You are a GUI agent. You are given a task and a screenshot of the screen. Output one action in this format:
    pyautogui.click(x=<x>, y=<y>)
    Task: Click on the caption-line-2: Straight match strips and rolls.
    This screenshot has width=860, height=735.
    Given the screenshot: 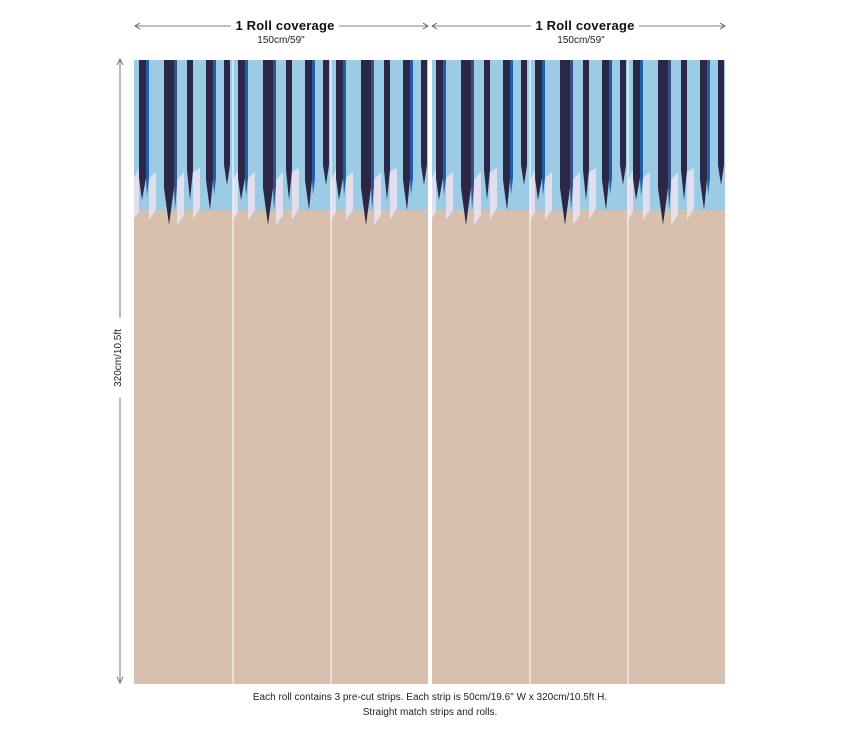 What is the action you would take?
    pyautogui.click(x=430, y=712)
    